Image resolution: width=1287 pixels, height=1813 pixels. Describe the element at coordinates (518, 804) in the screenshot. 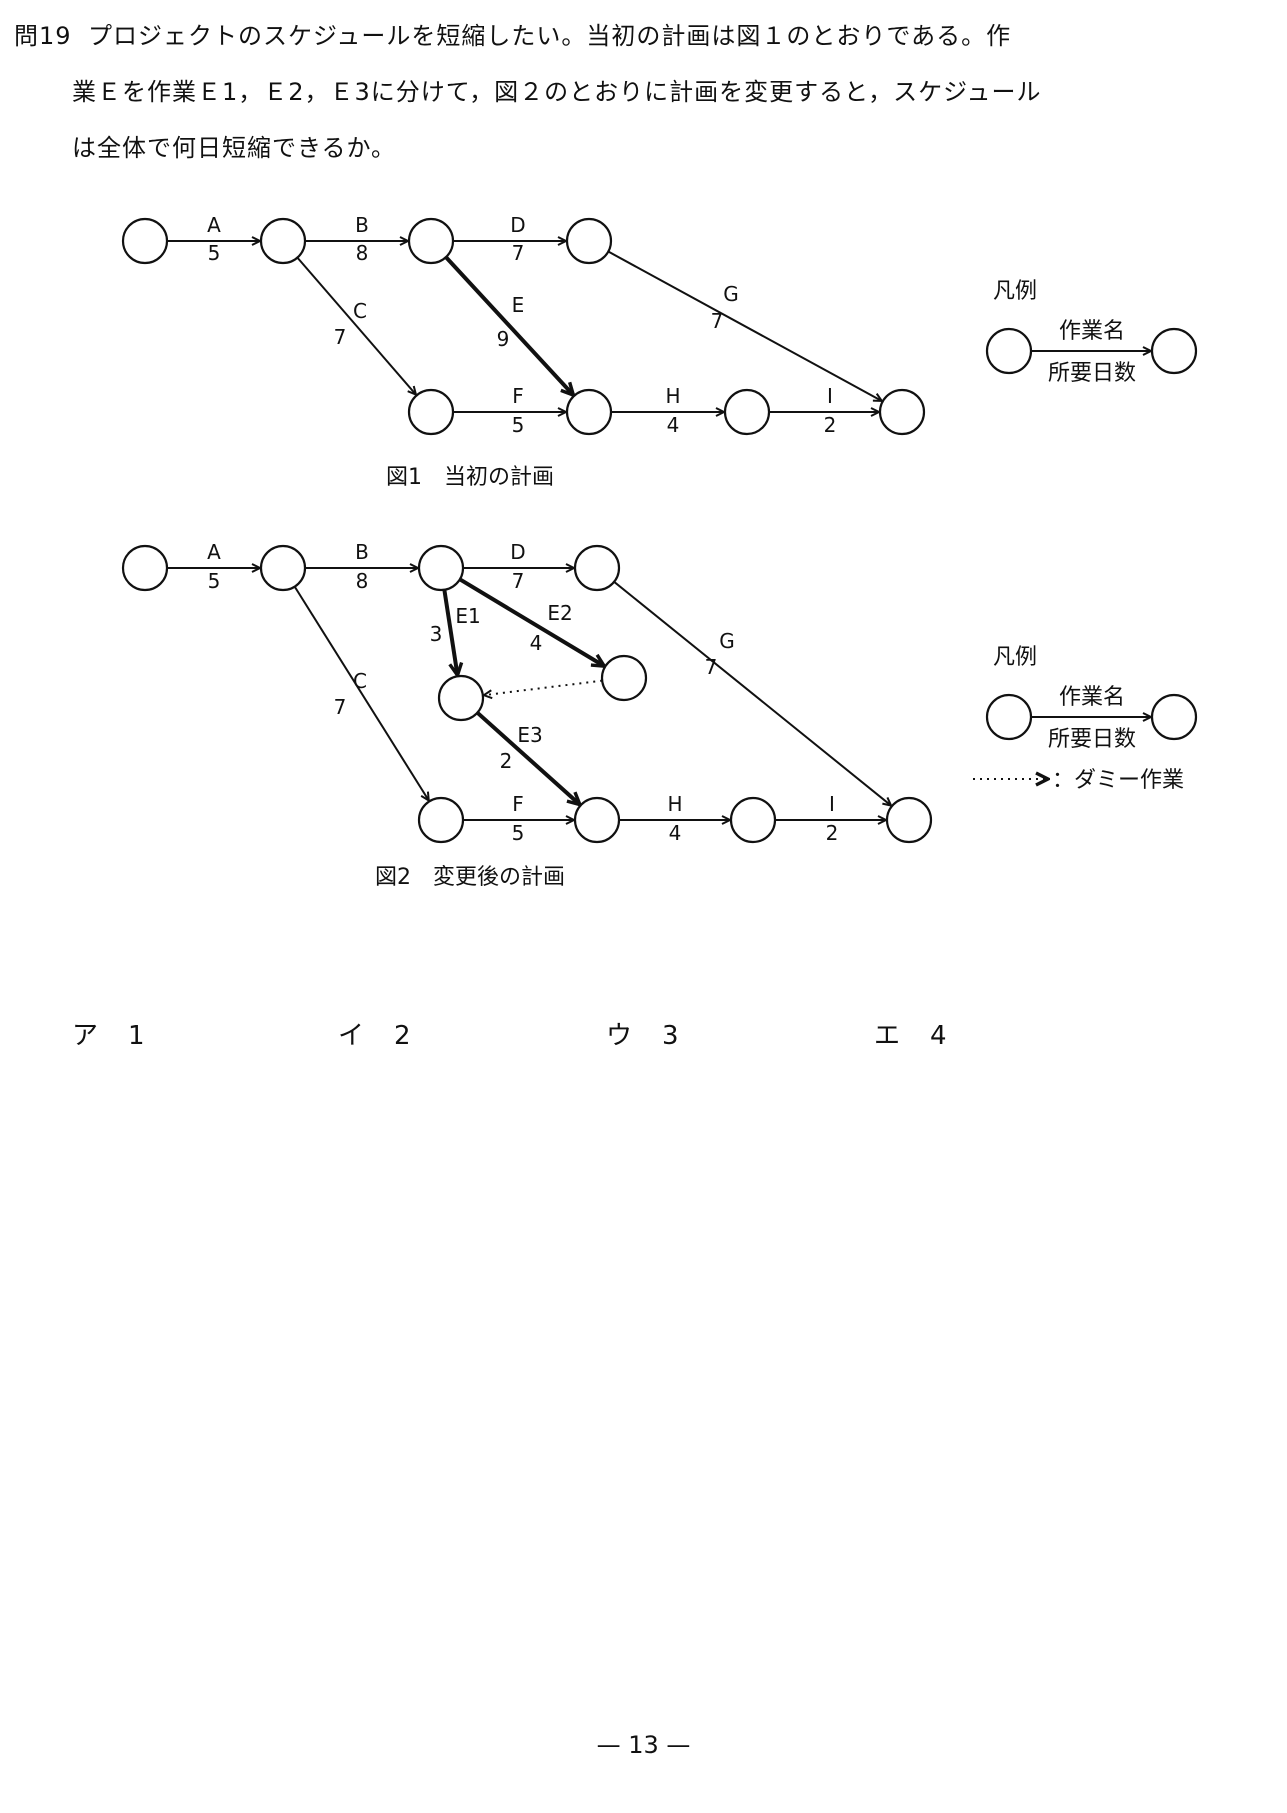

I see `fig2-arc-F-name: F` at that location.